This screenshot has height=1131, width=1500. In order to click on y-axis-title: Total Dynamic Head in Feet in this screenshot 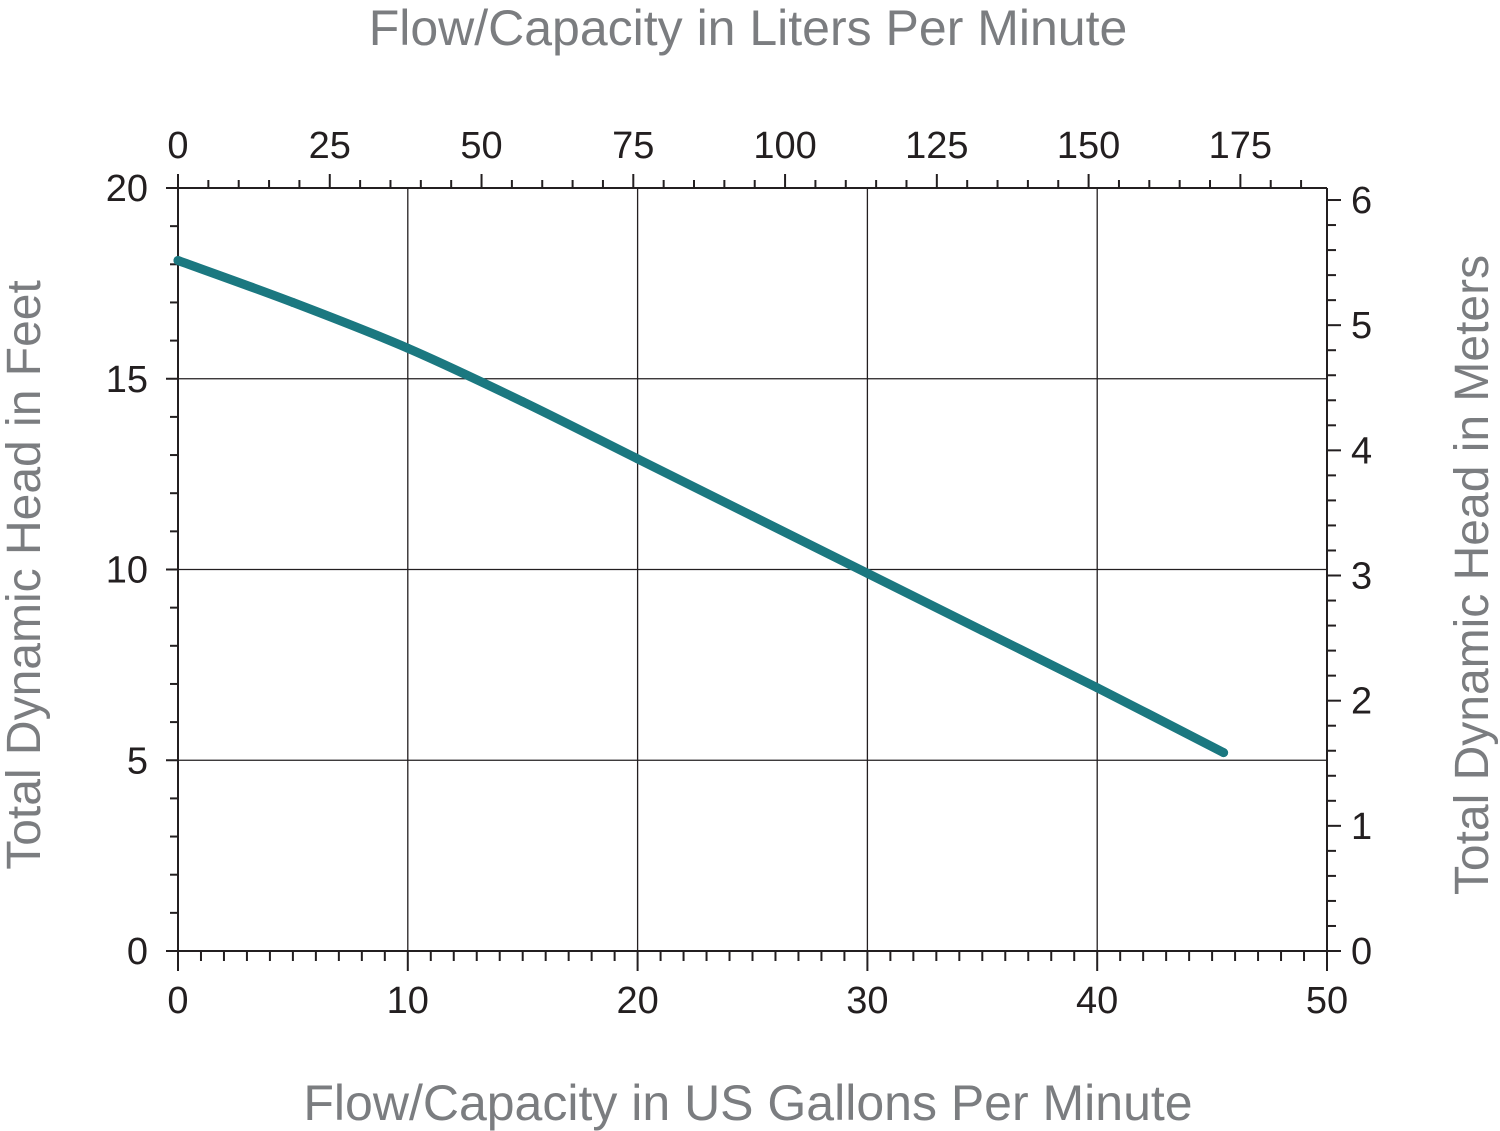, I will do `click(25, 575)`.